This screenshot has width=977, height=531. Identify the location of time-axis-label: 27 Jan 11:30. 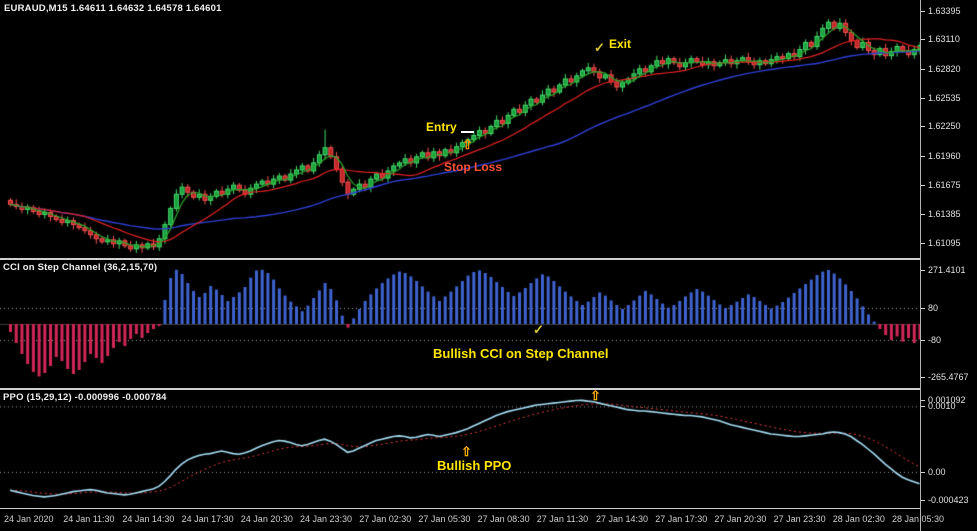
(562, 519).